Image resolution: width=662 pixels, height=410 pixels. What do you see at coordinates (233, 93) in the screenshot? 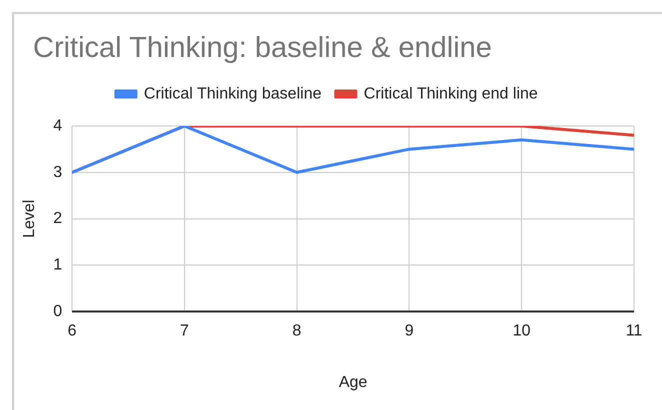
I see `legend-label: Critical Thinking baseline` at bounding box center [233, 93].